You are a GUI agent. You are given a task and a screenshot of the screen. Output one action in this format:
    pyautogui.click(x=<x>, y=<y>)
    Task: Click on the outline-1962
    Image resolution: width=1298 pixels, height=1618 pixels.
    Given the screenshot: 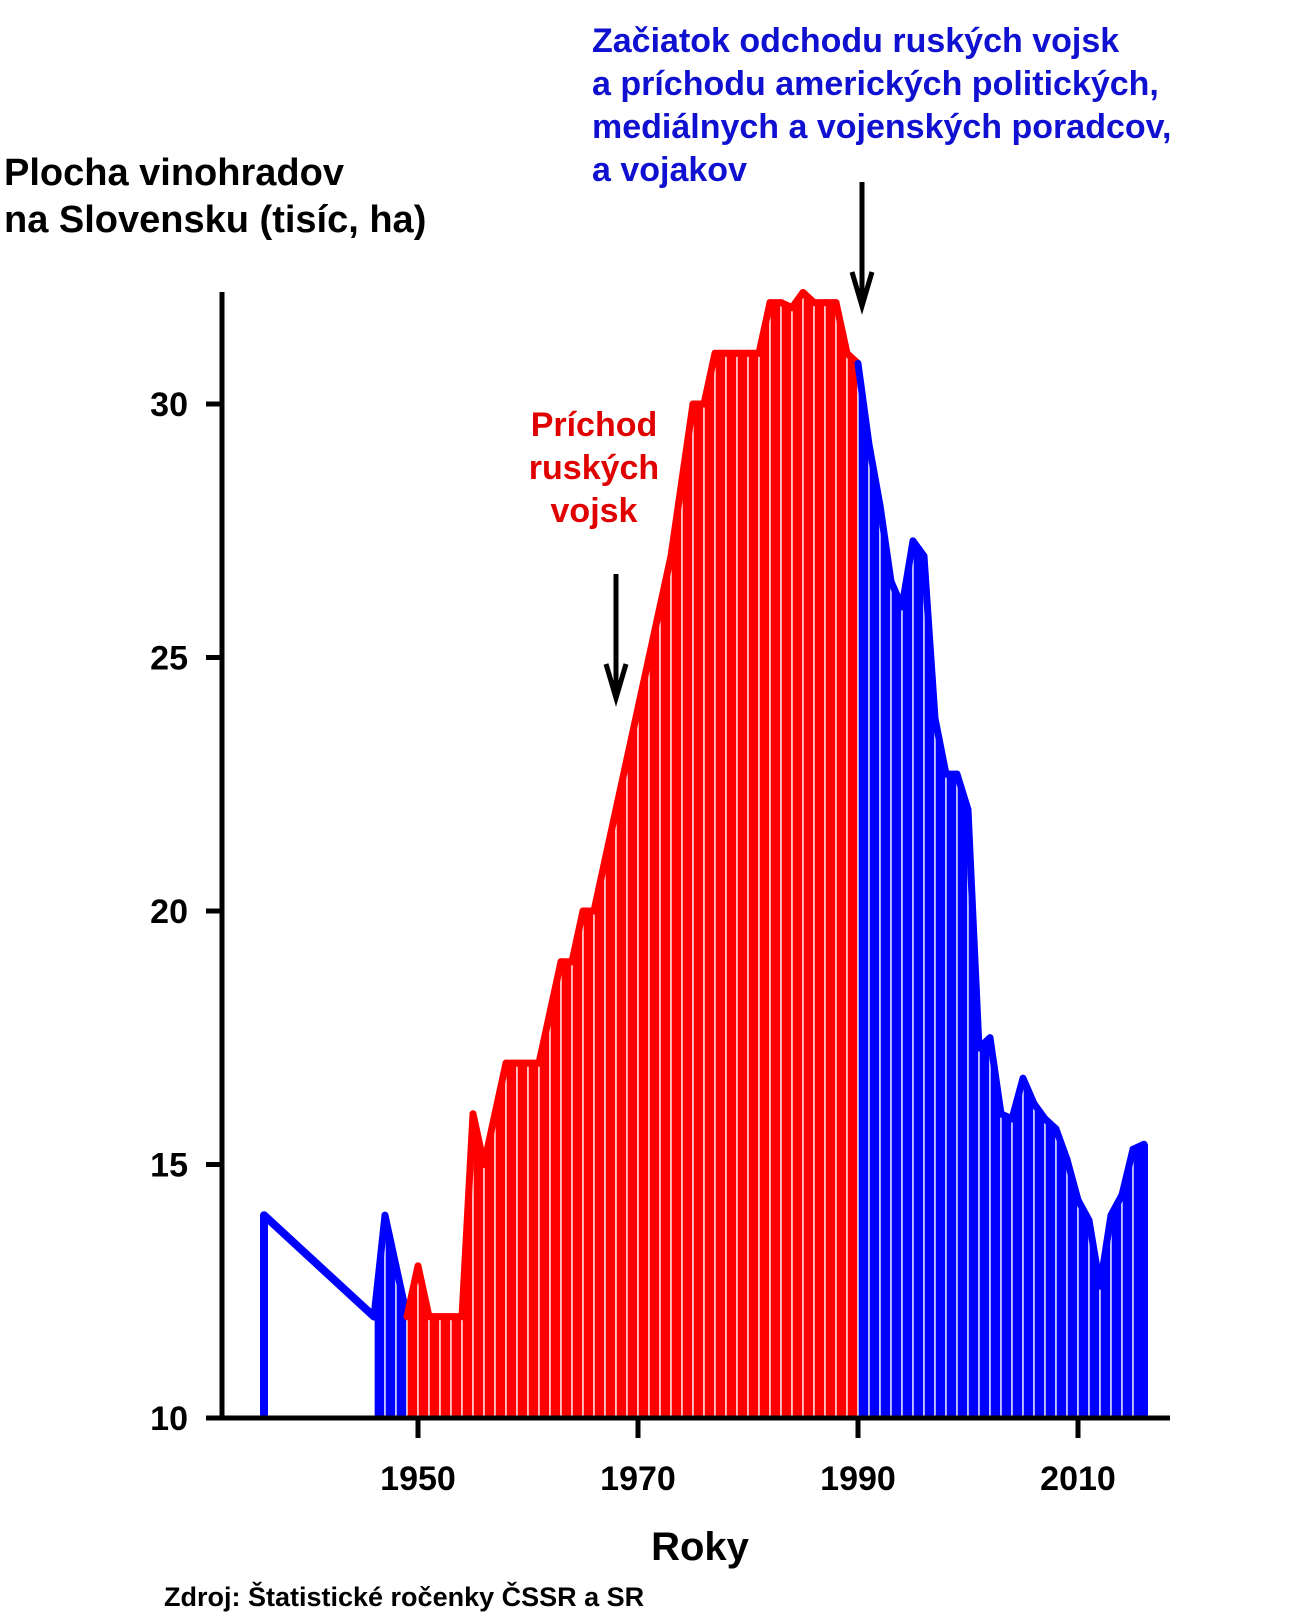 What is the action you would take?
    pyautogui.click(x=555, y=987)
    